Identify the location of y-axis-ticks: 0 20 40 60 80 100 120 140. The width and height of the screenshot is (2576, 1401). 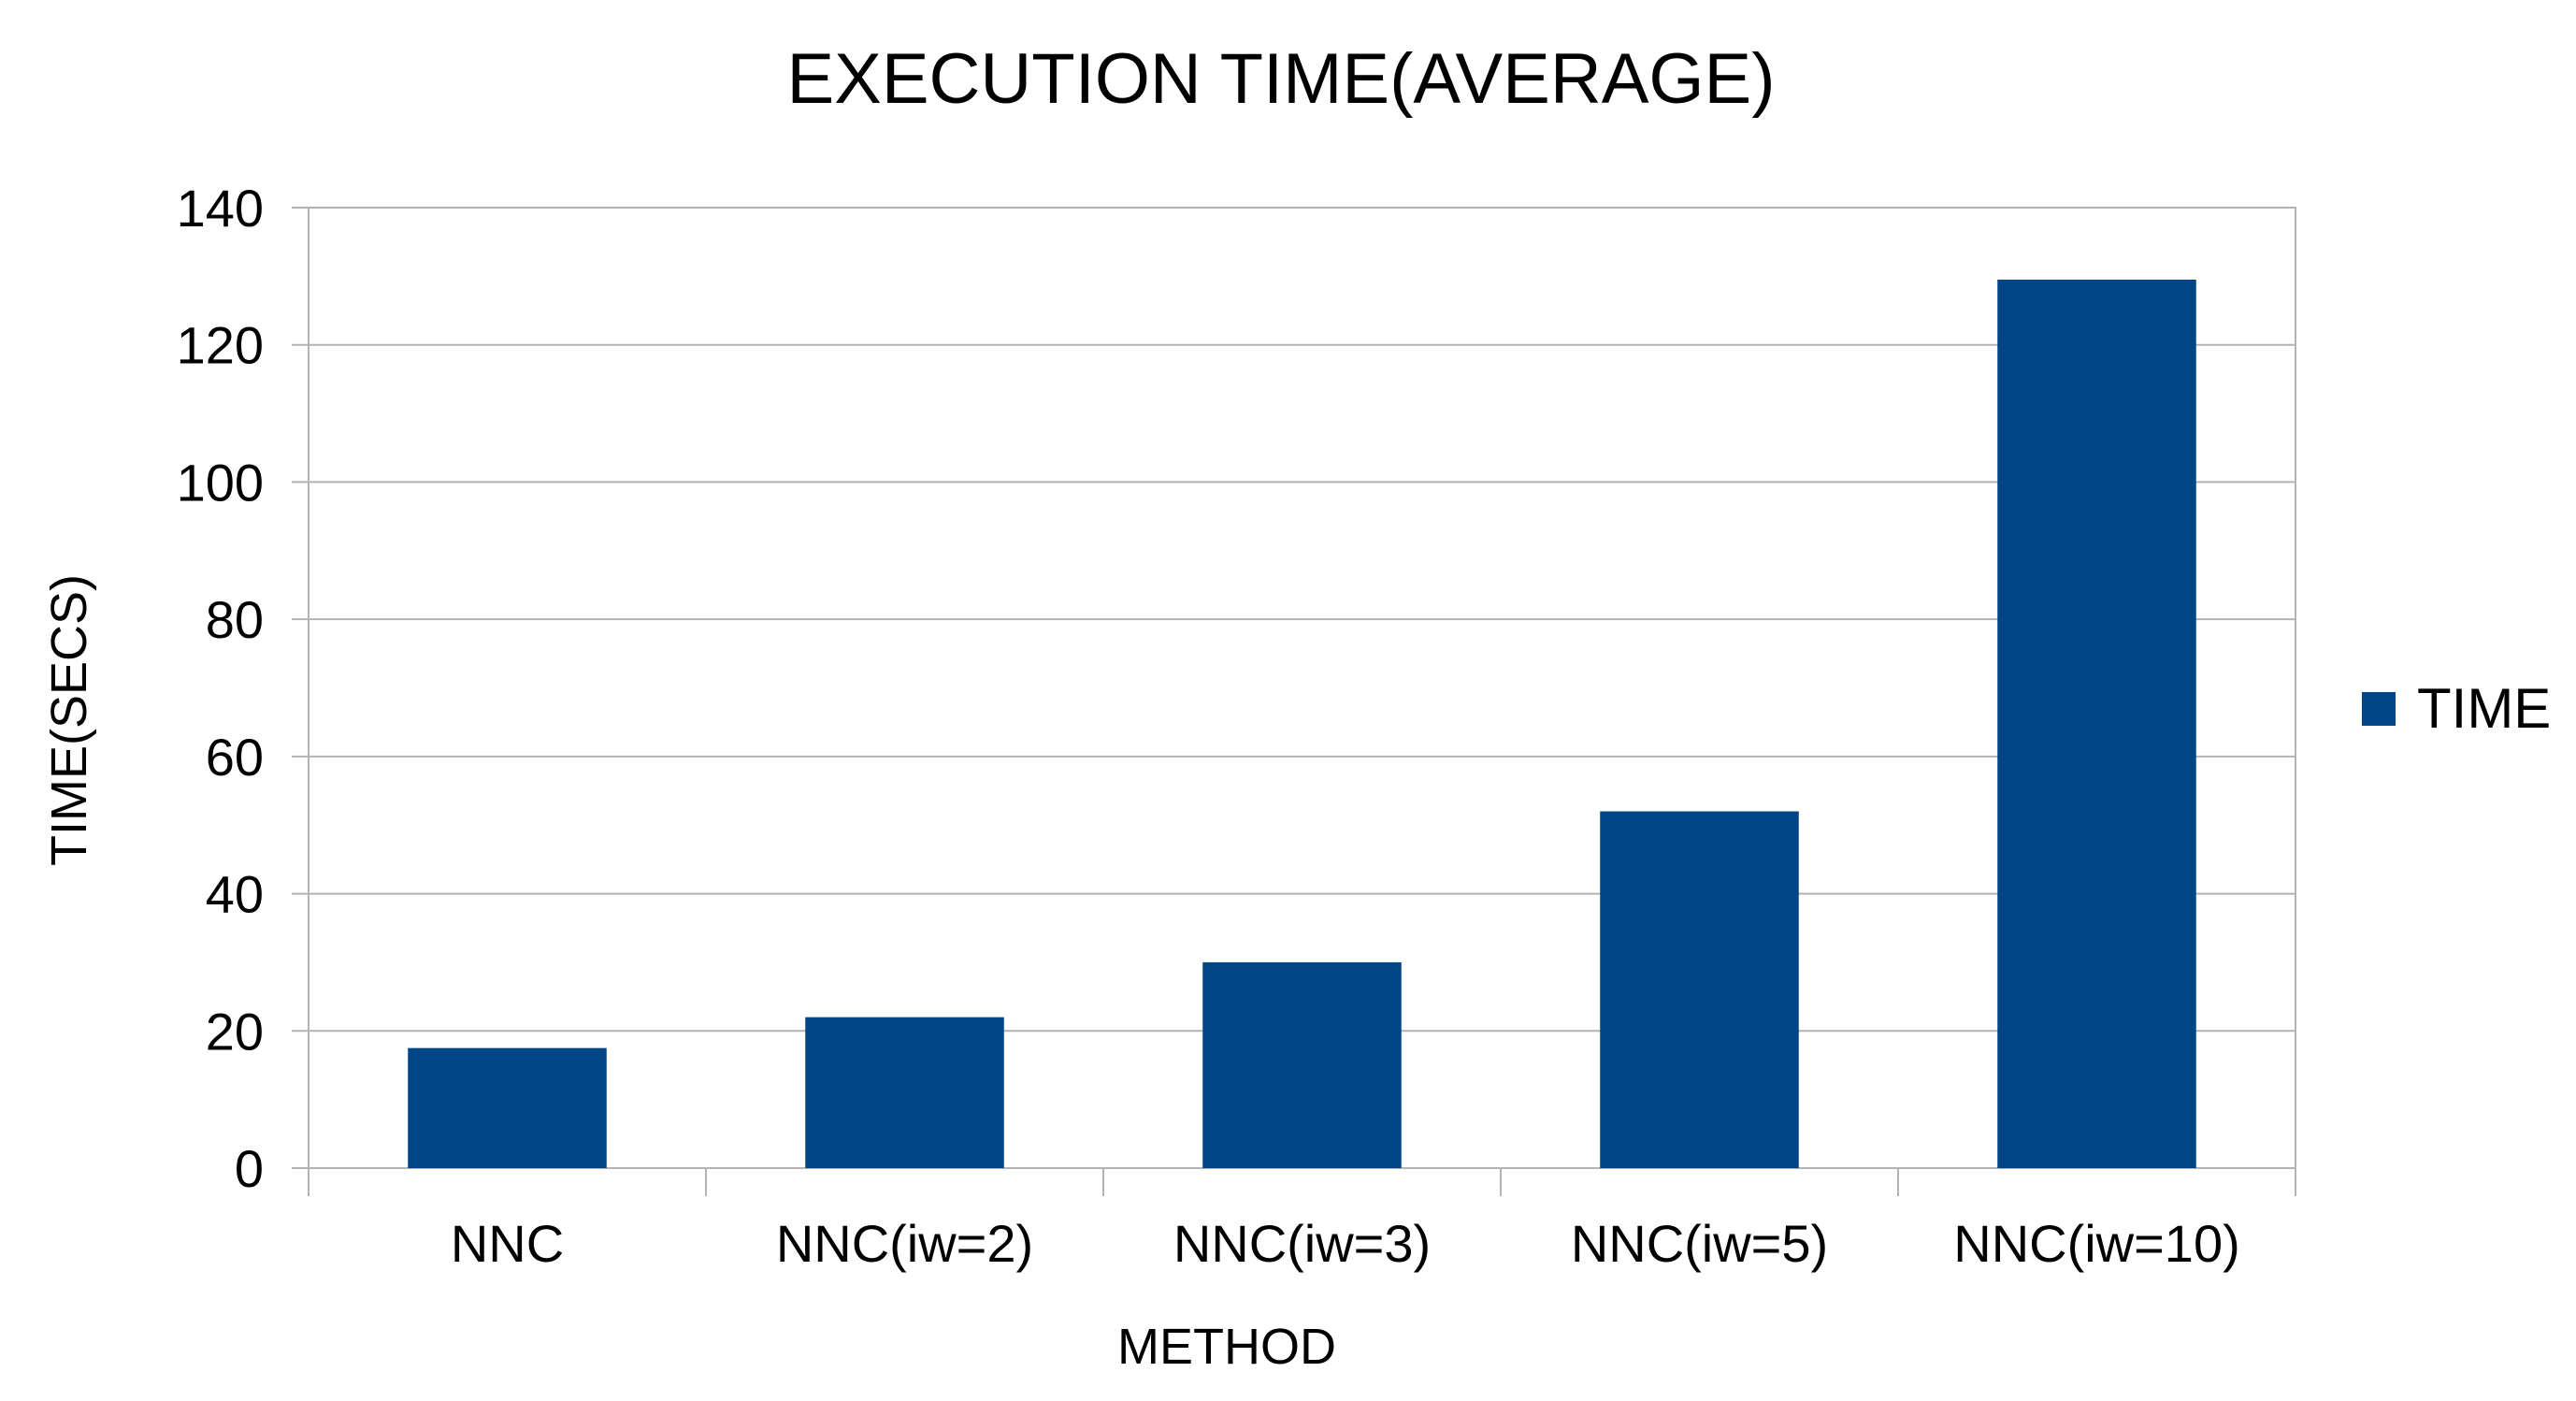
(243, 688).